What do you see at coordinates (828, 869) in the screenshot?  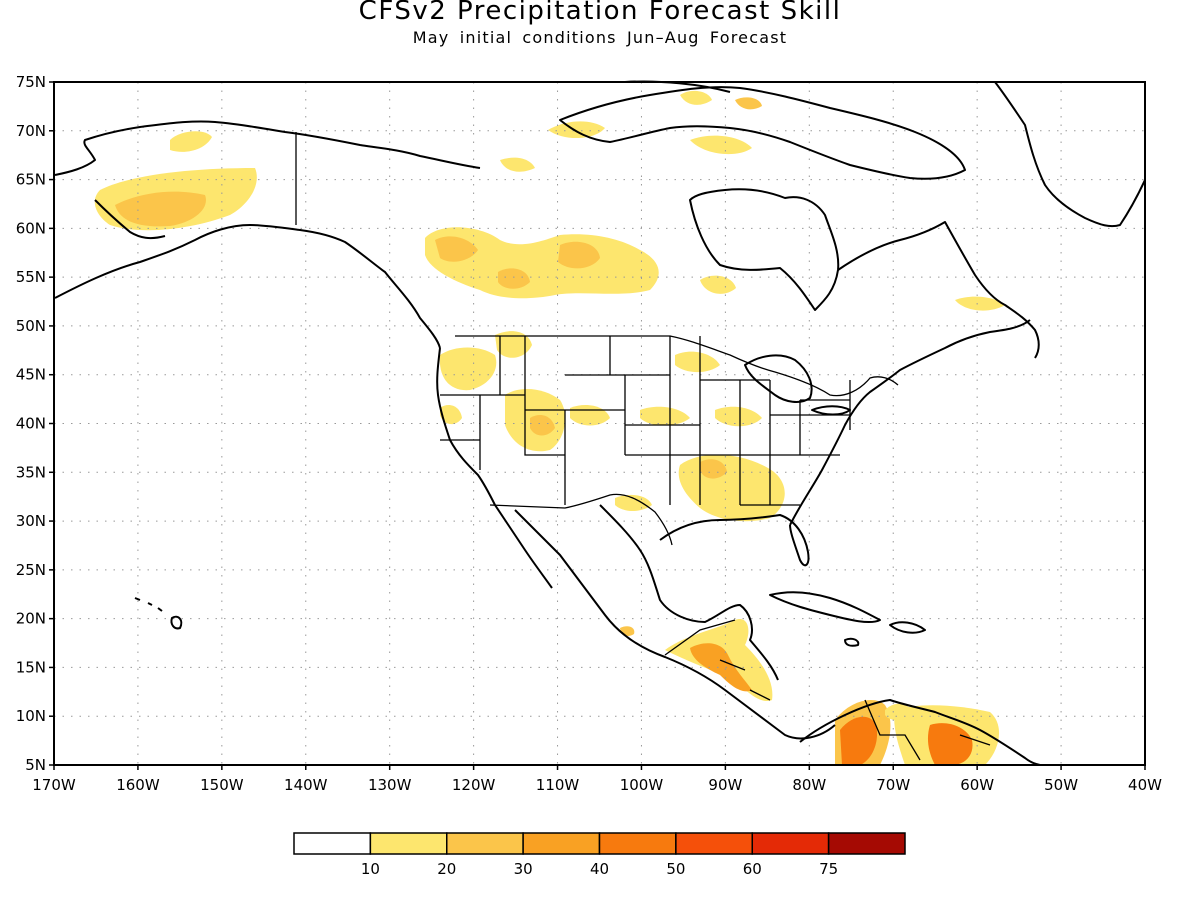 I see `colorbar-label: 75` at bounding box center [828, 869].